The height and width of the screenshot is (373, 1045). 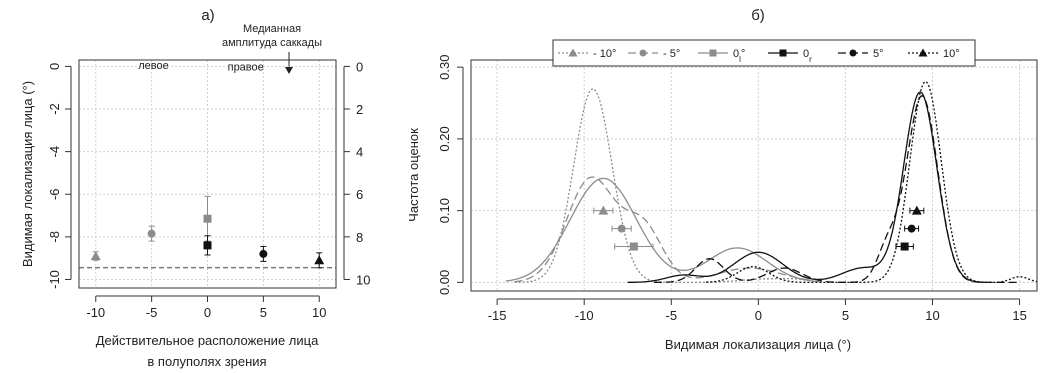 What do you see at coordinates (359, 194) in the screenshot?
I see `y-tick-label-right: 6` at bounding box center [359, 194].